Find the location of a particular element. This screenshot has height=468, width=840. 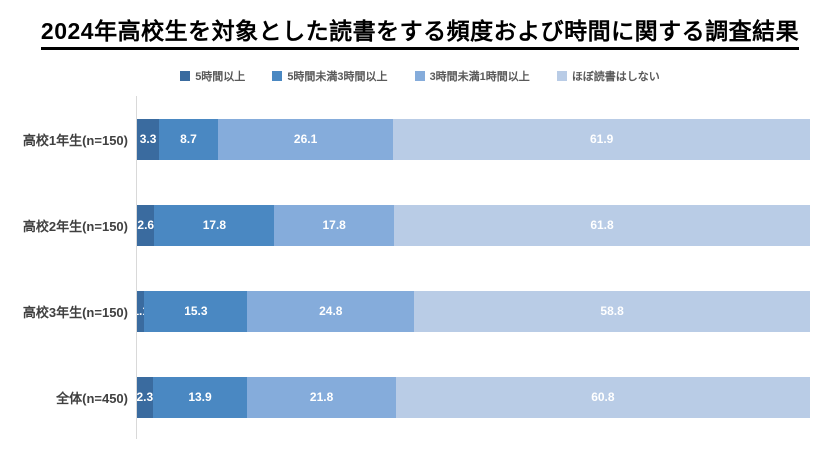

bar-segment: 24.8 is located at coordinates (331, 311).